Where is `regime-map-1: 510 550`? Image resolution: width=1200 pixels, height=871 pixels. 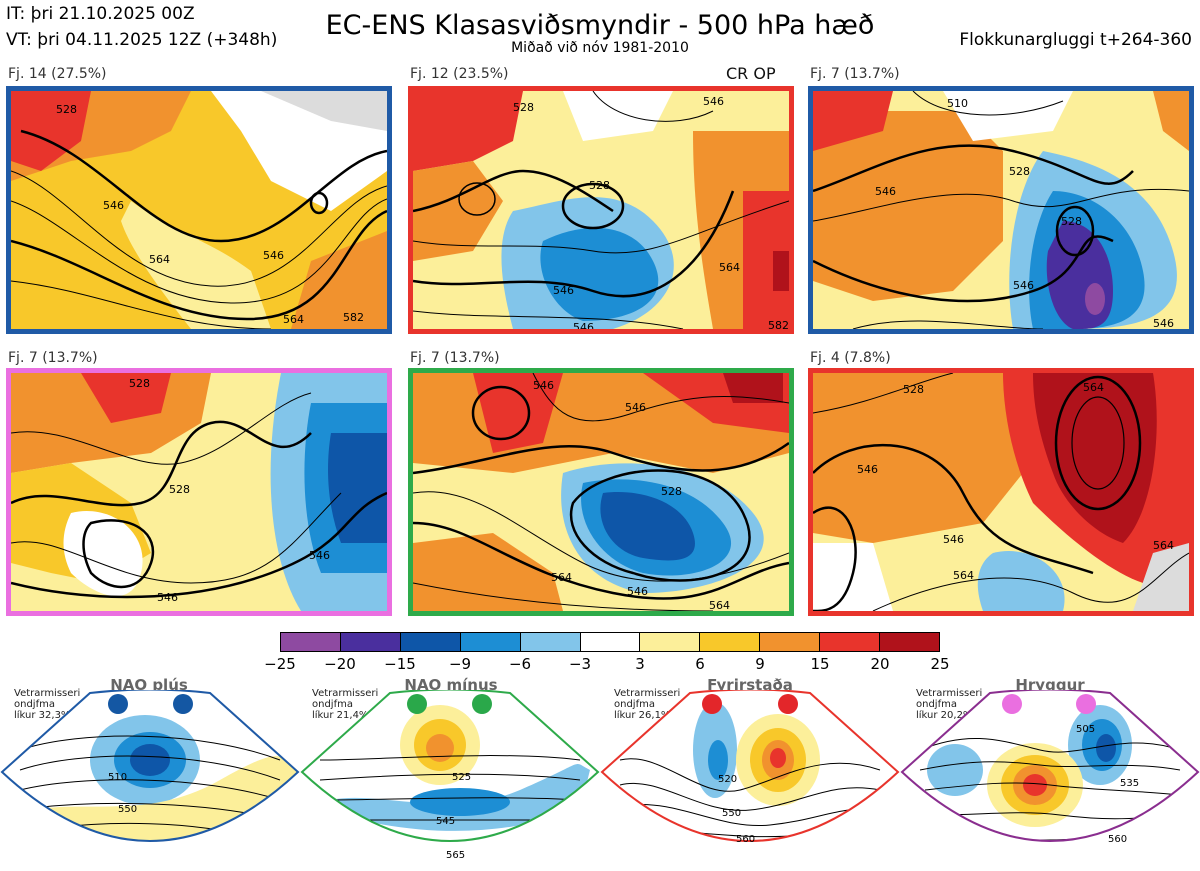 regime-map-1: 510 550 is located at coordinates (150, 766).